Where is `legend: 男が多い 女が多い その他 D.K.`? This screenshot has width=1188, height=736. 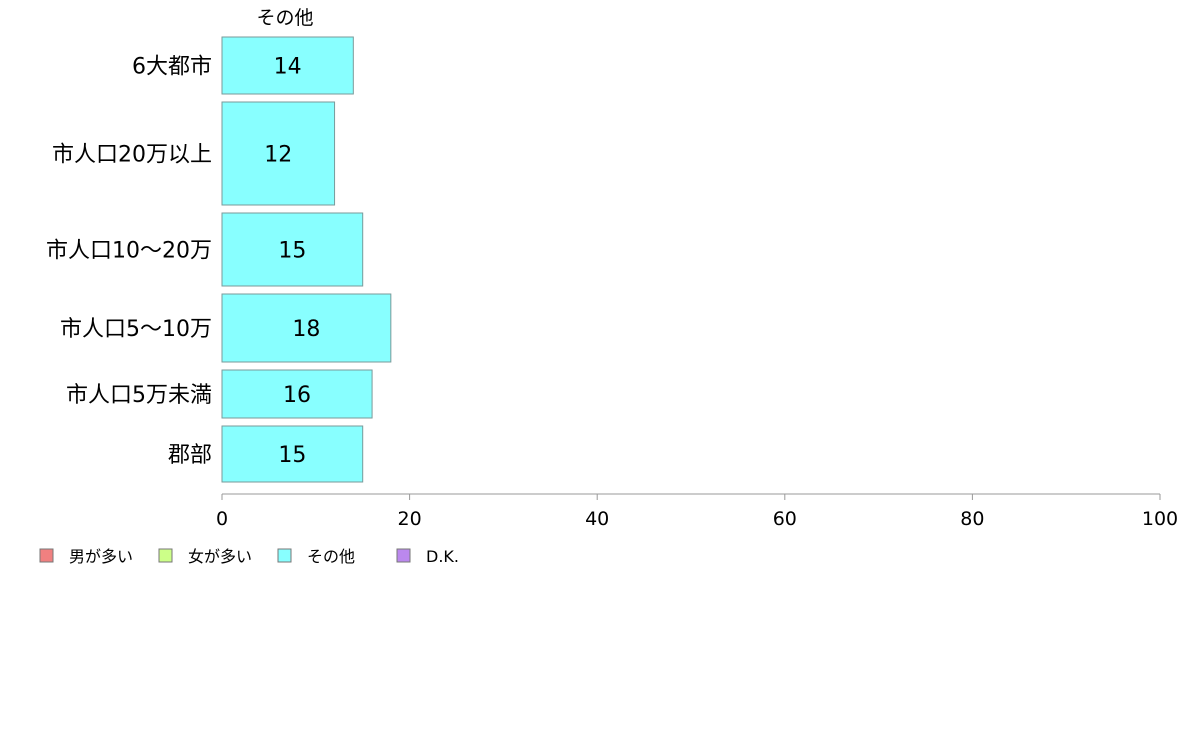 legend: 男が多い 女が多い その他 D.K. is located at coordinates (249, 556).